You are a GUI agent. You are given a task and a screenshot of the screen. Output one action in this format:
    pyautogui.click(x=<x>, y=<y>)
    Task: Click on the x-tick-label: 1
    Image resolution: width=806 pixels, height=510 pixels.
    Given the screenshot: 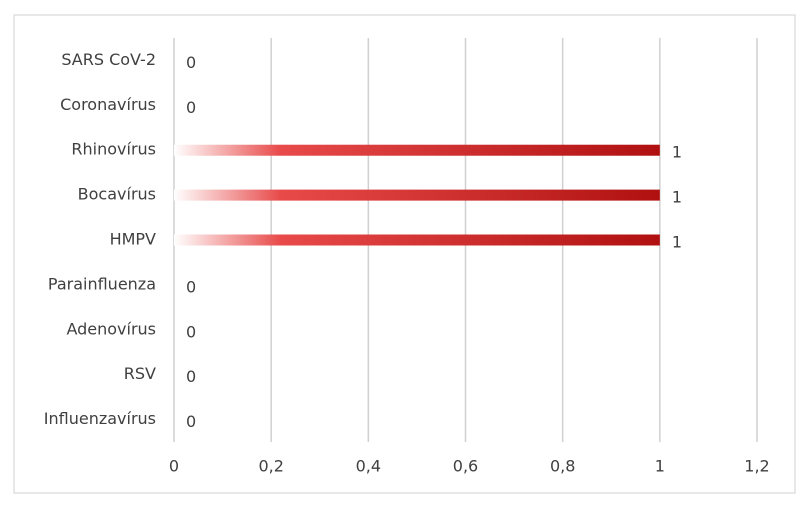 What is the action you would take?
    pyautogui.click(x=660, y=466)
    